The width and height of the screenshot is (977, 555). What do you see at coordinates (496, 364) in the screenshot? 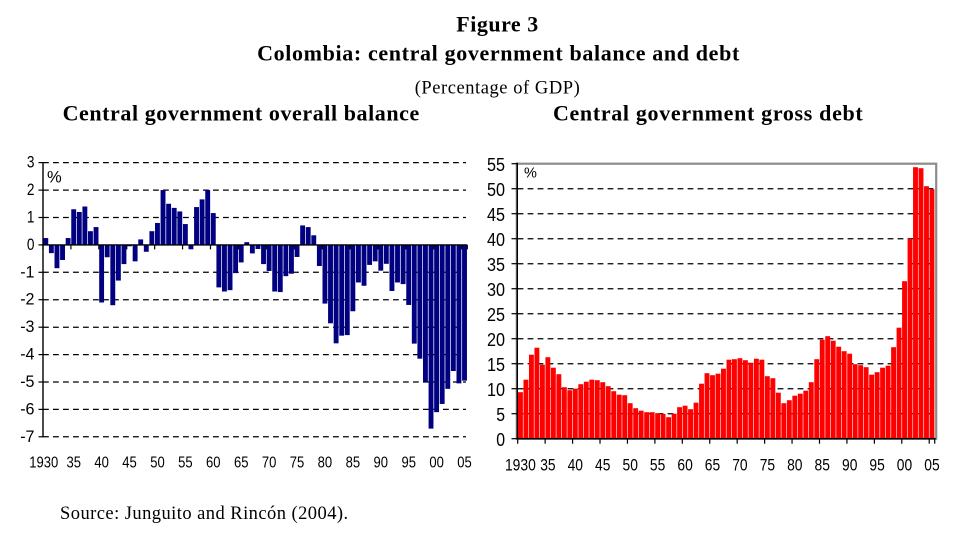
I see `svg-text: 15` at bounding box center [496, 364].